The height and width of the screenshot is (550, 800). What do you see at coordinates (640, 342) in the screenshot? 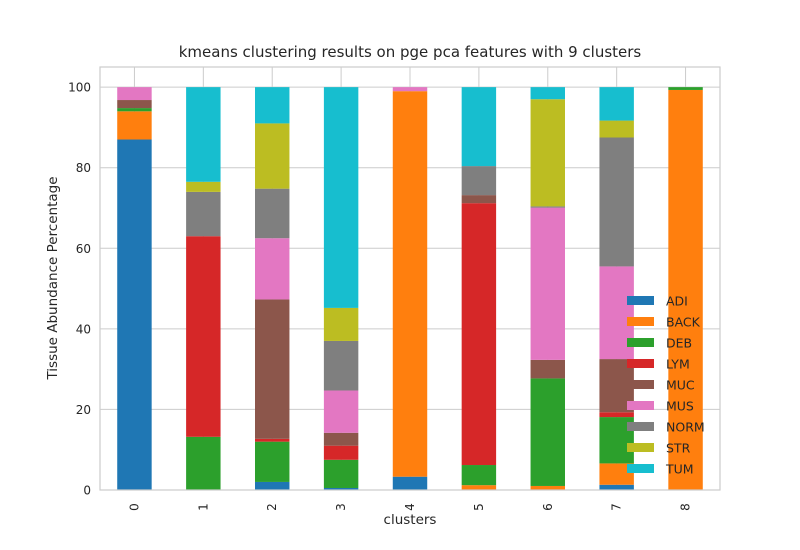
I see `legend-swatch-deb` at bounding box center [640, 342].